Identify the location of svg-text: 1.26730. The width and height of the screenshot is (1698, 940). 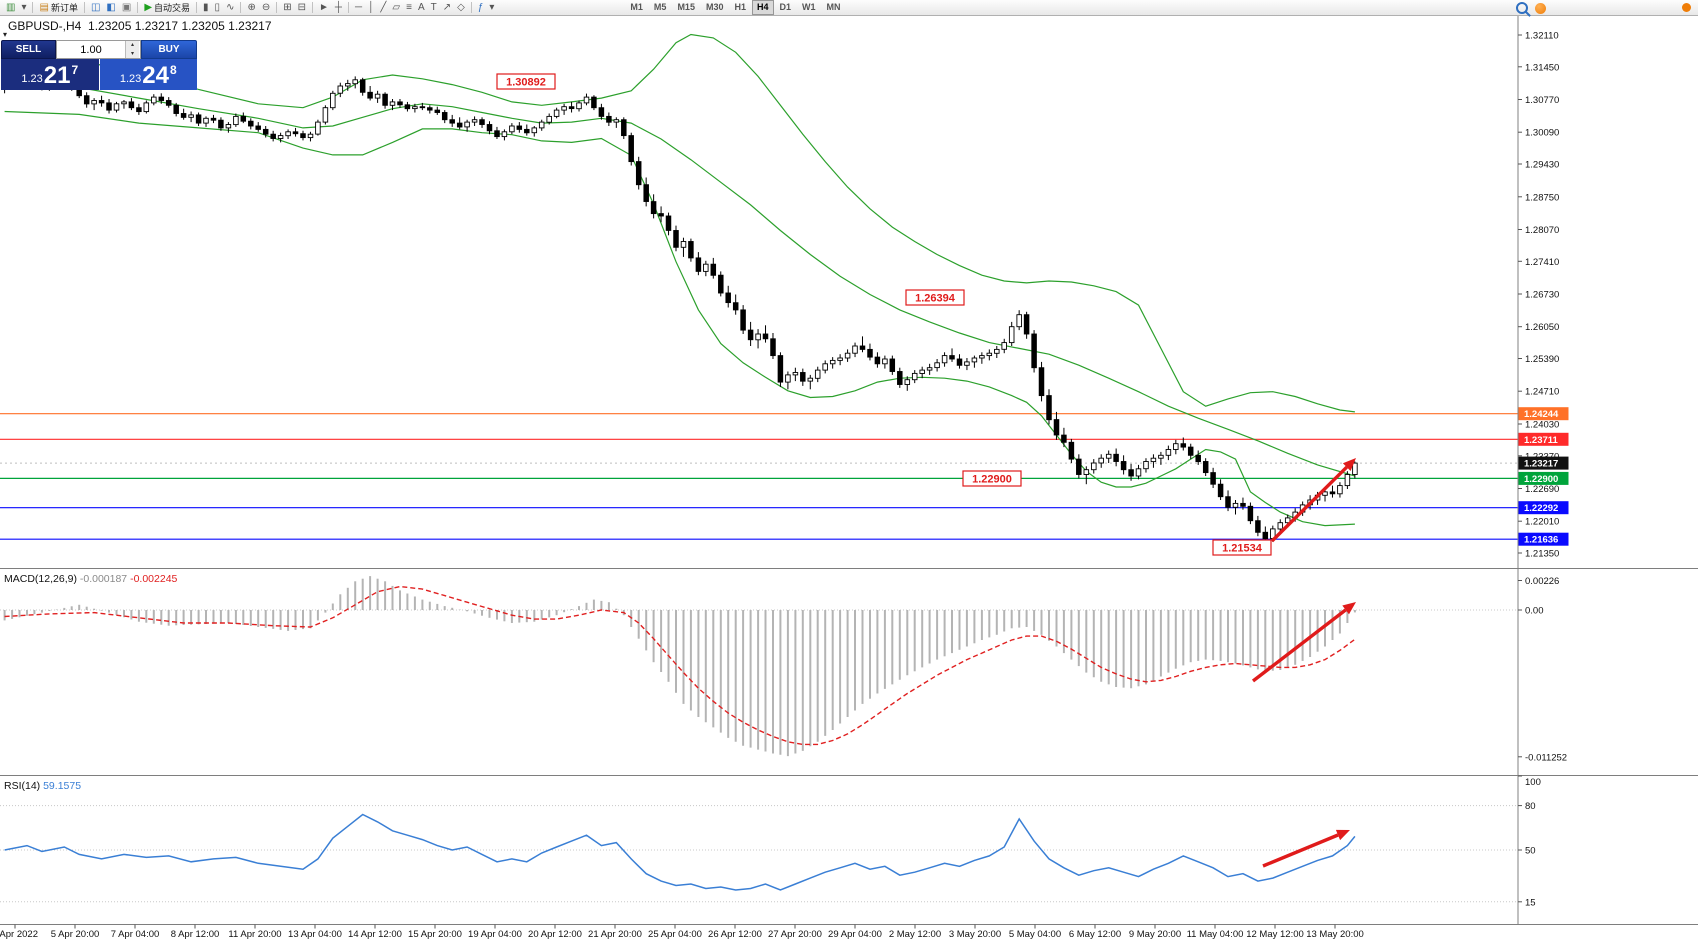
(1542, 295).